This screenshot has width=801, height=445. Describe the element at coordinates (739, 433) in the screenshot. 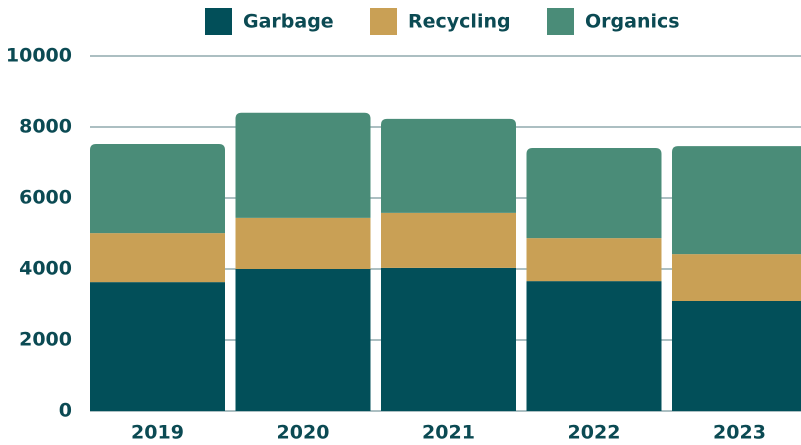

I see `x-tick-label: 2023` at that location.